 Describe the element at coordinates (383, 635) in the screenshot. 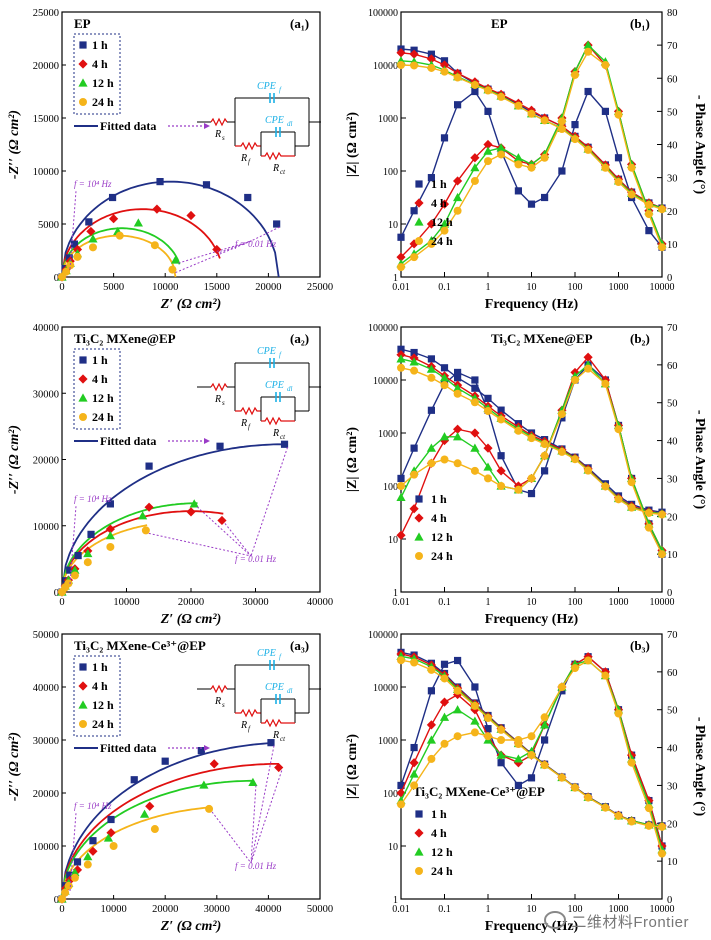

I see `y-tick-label: 100000` at that location.